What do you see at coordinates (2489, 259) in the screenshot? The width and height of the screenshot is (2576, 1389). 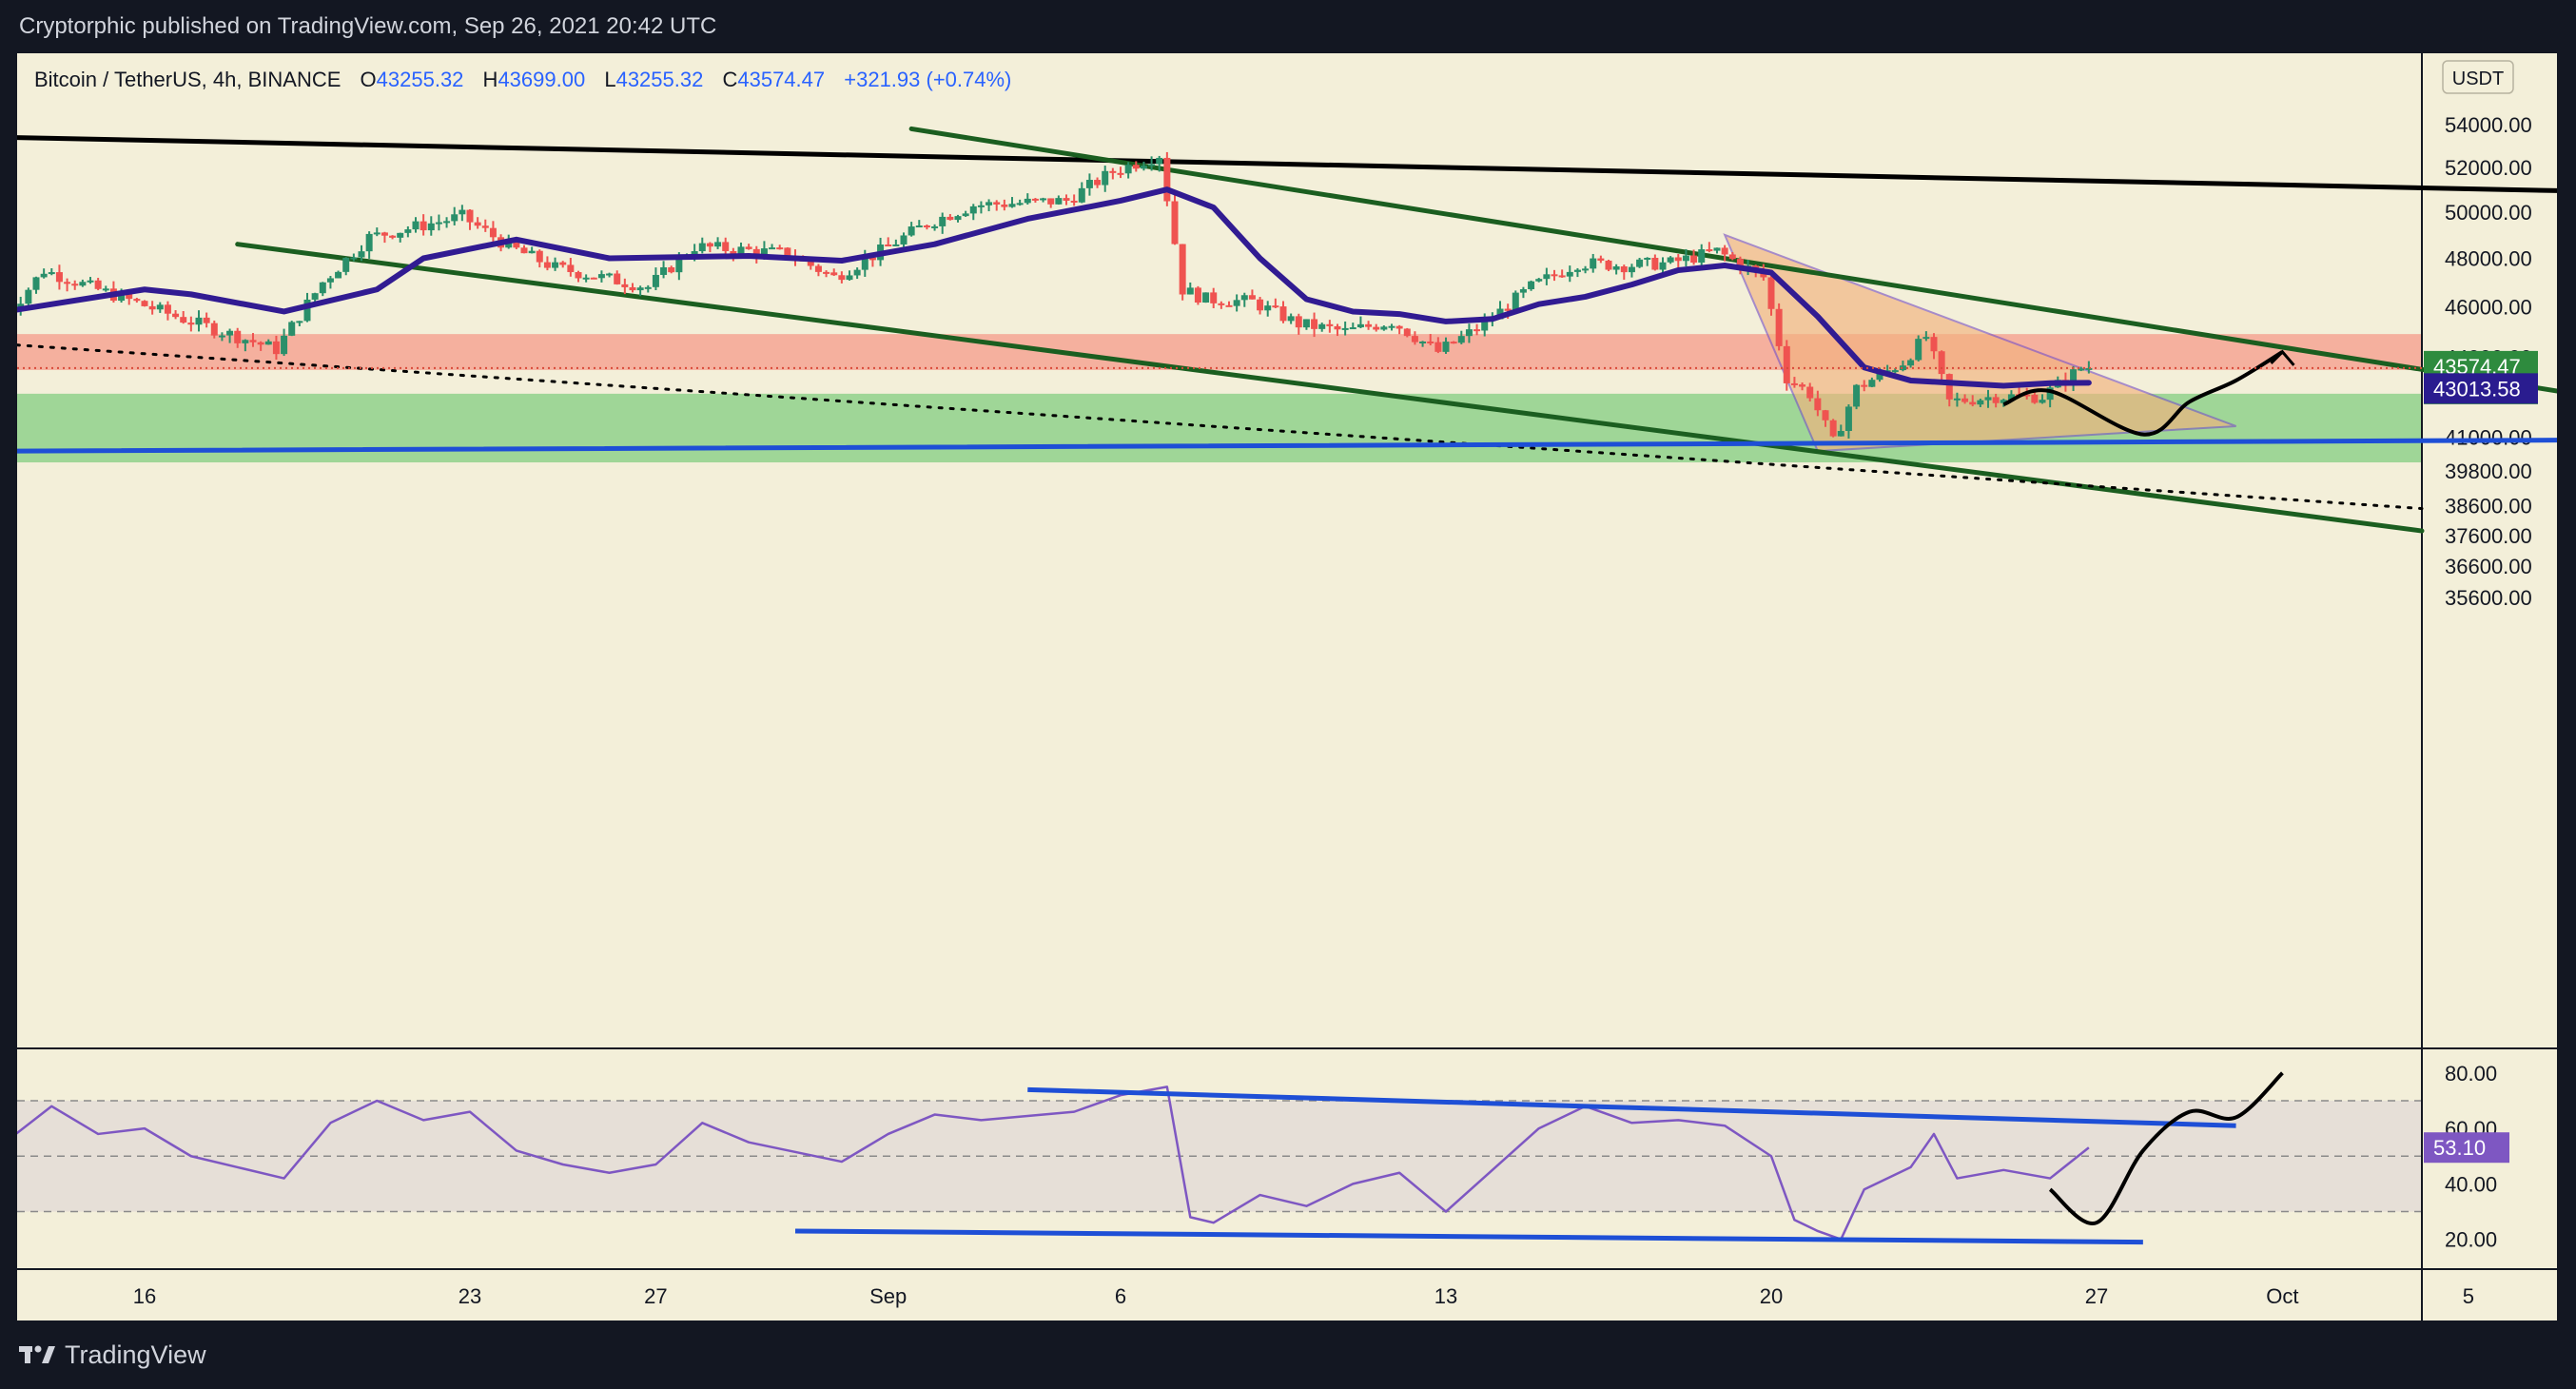 I see `price-tick-label: 48000.00` at bounding box center [2489, 259].